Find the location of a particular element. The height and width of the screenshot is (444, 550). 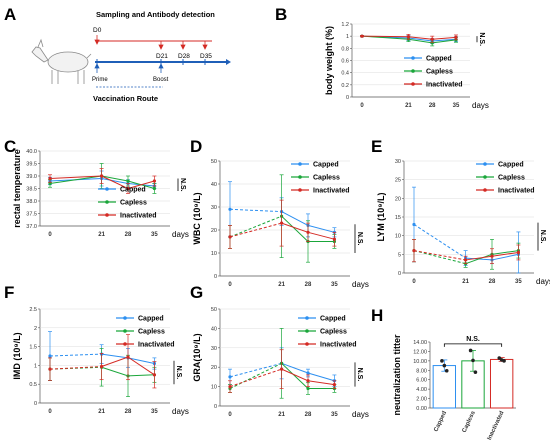

y-axis-label: IMD (10⁹/L) is located at coordinates (17, 355).